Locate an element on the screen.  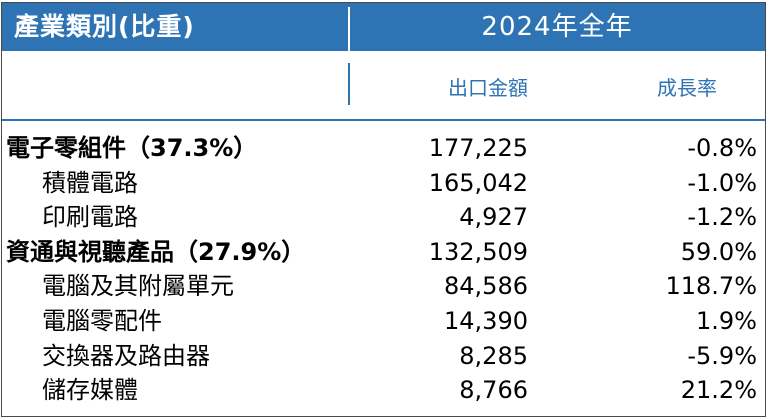
row-category: 交換器及路由器 is located at coordinates (126, 355).